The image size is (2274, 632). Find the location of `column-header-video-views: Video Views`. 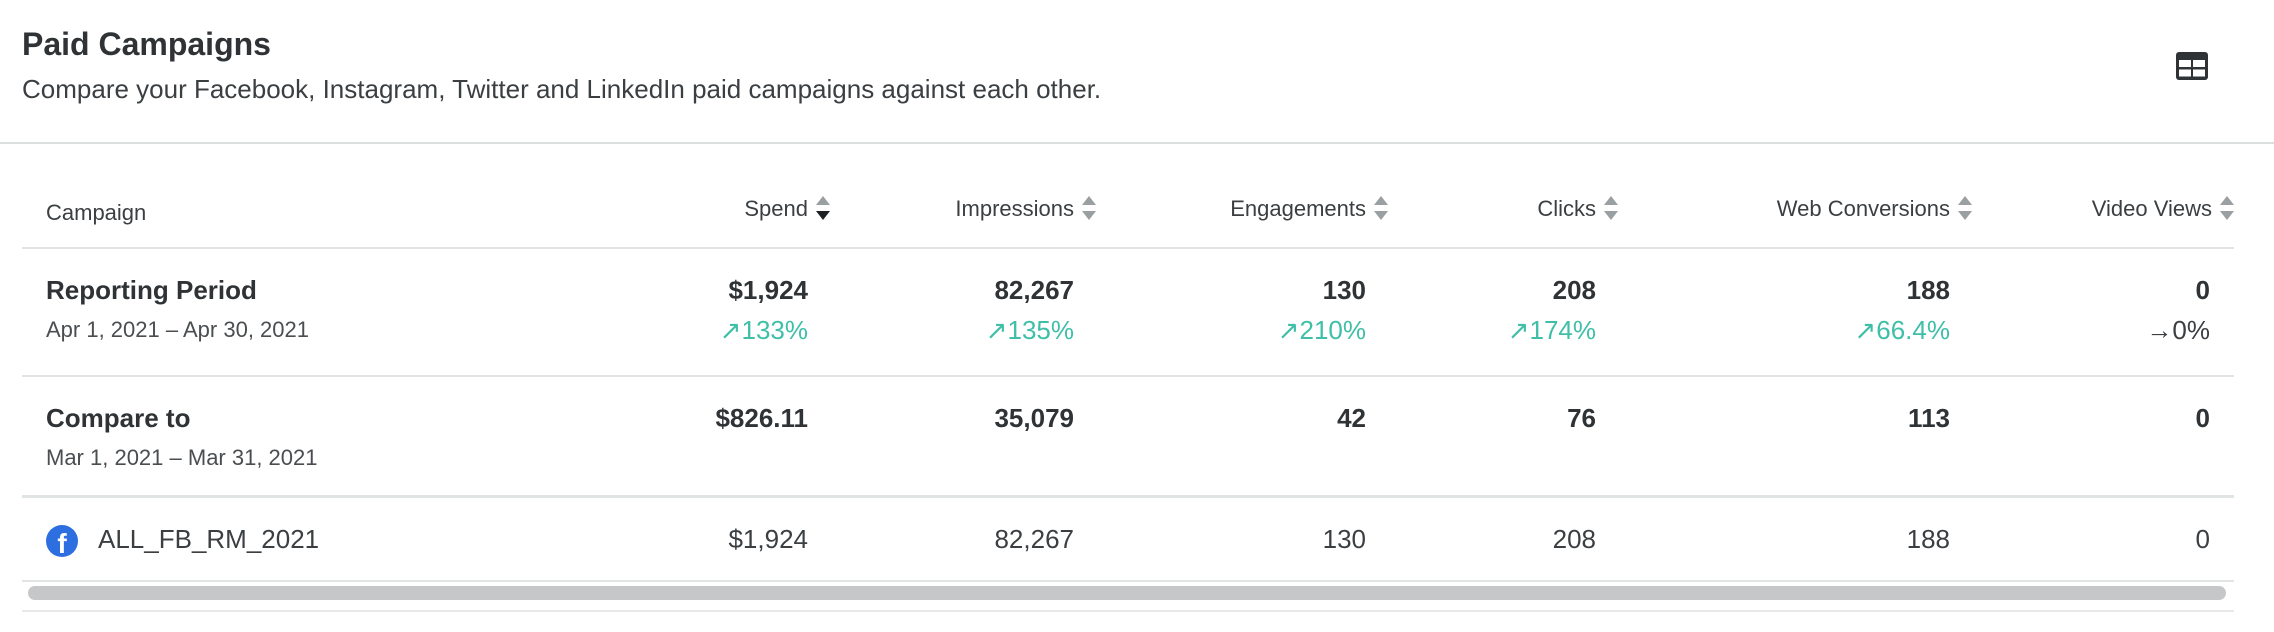

column-header-video-views: Video Views is located at coordinates (2163, 208).